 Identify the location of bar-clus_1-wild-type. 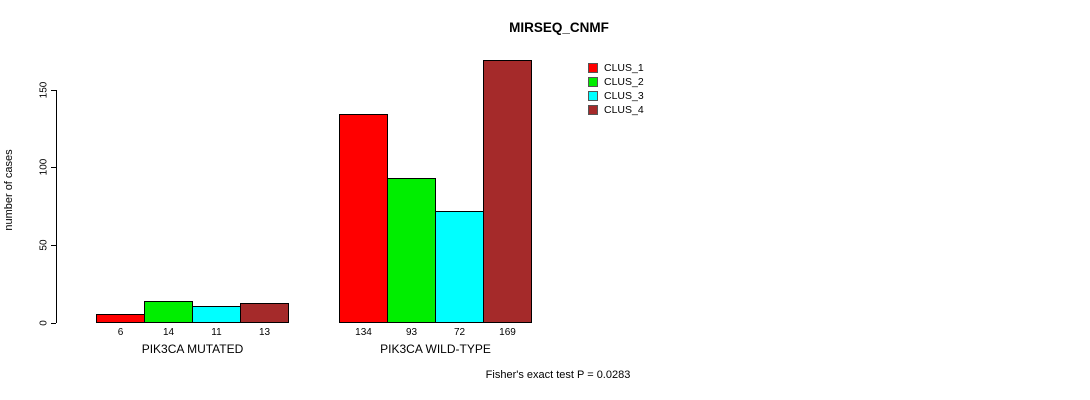
(363, 218).